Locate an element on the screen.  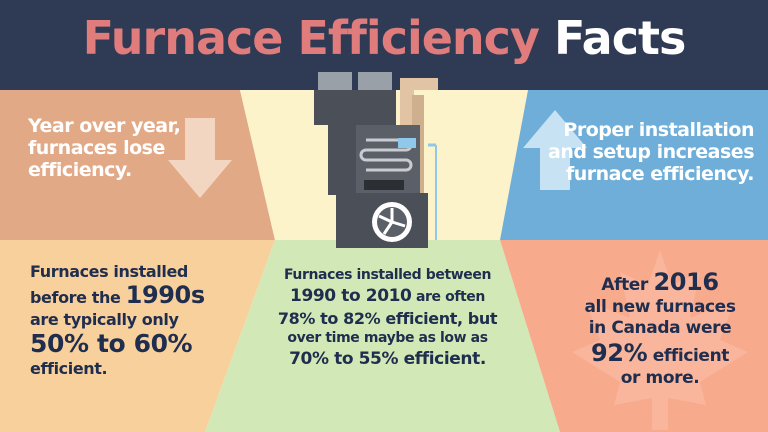
text-line: furnace efficiency. is located at coordinates (660, 173).